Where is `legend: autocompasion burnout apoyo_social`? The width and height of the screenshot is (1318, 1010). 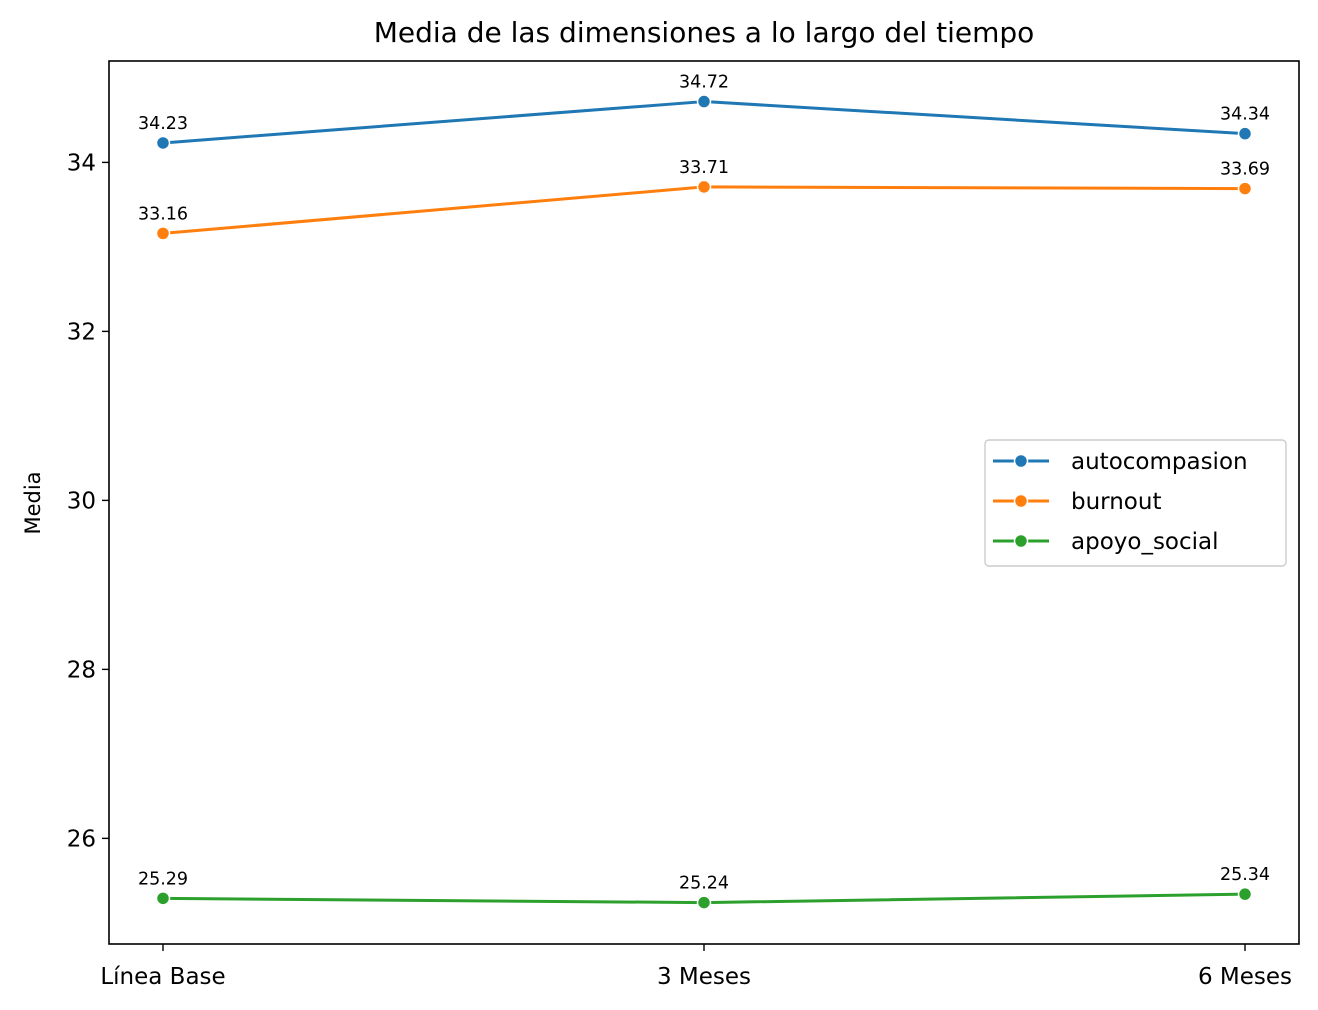
legend: autocompasion burnout apoyo_social is located at coordinates (1135, 503).